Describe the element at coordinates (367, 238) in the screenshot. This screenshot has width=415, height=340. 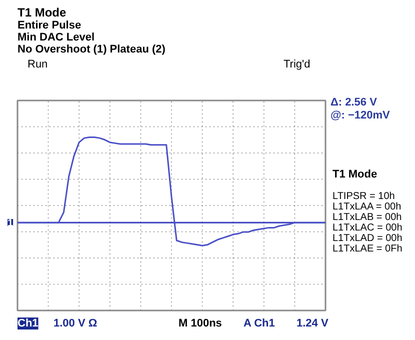
I see `text: L1TxLAD = 00h` at that location.